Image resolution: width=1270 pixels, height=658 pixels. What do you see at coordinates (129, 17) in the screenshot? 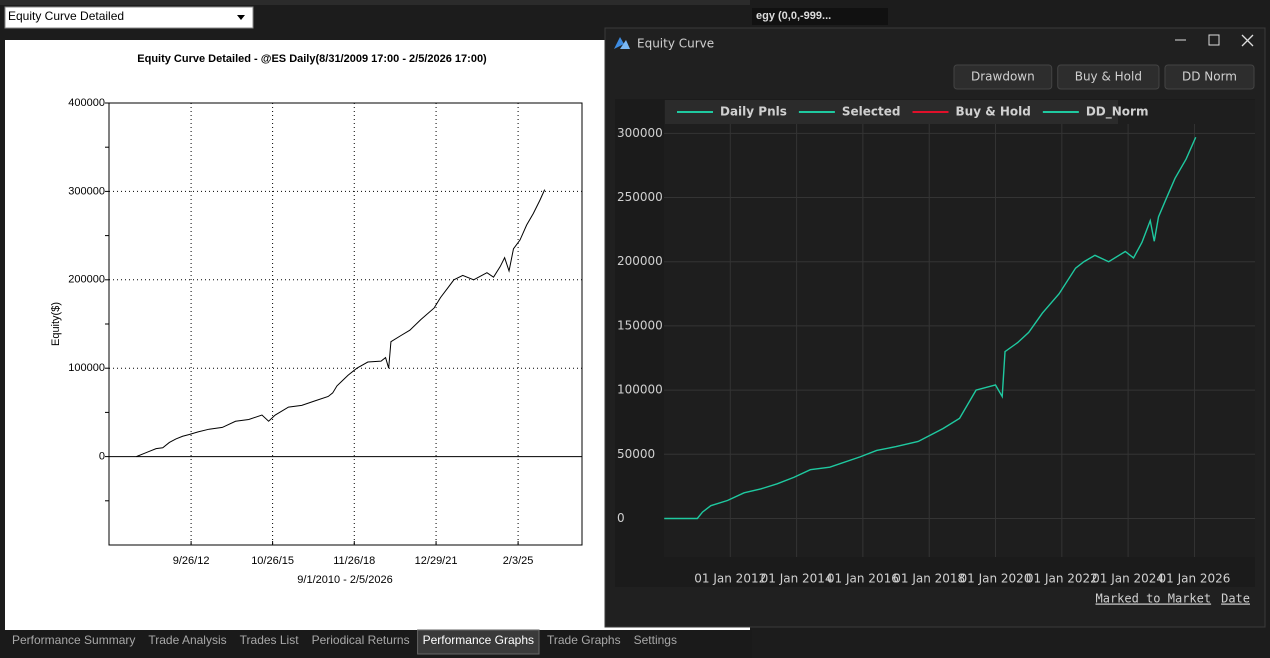
I see `dropdown` at bounding box center [129, 17].